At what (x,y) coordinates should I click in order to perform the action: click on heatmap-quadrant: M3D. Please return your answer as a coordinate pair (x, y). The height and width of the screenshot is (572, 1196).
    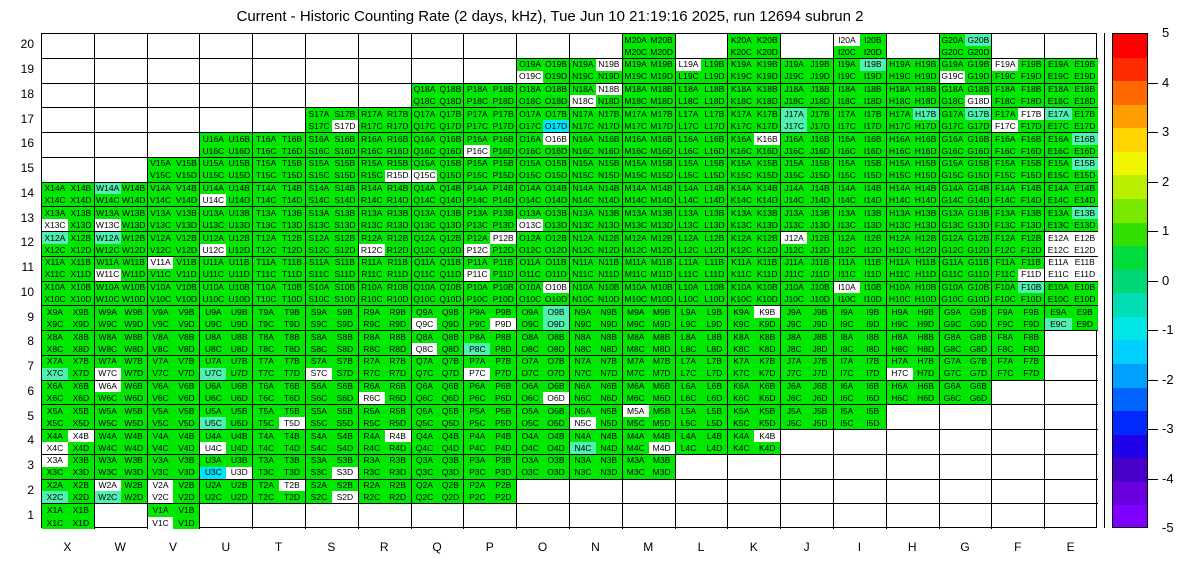
    Looking at the image, I should click on (661, 472).